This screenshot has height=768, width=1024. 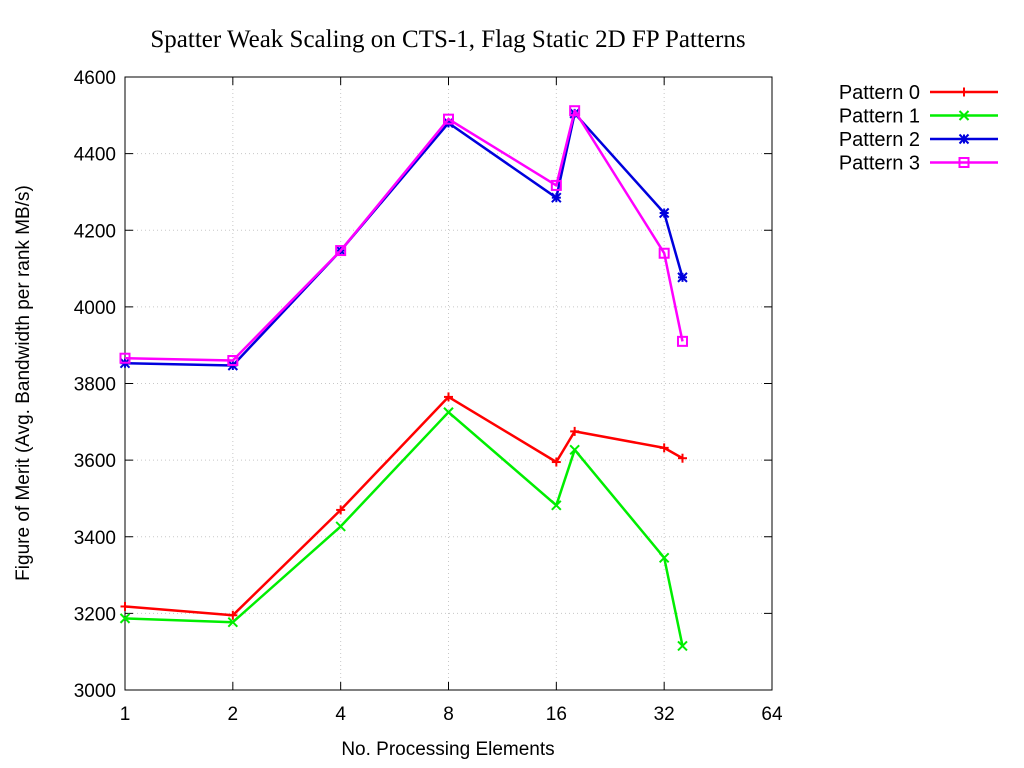 I want to click on x-tick-label: 16, so click(x=556, y=714).